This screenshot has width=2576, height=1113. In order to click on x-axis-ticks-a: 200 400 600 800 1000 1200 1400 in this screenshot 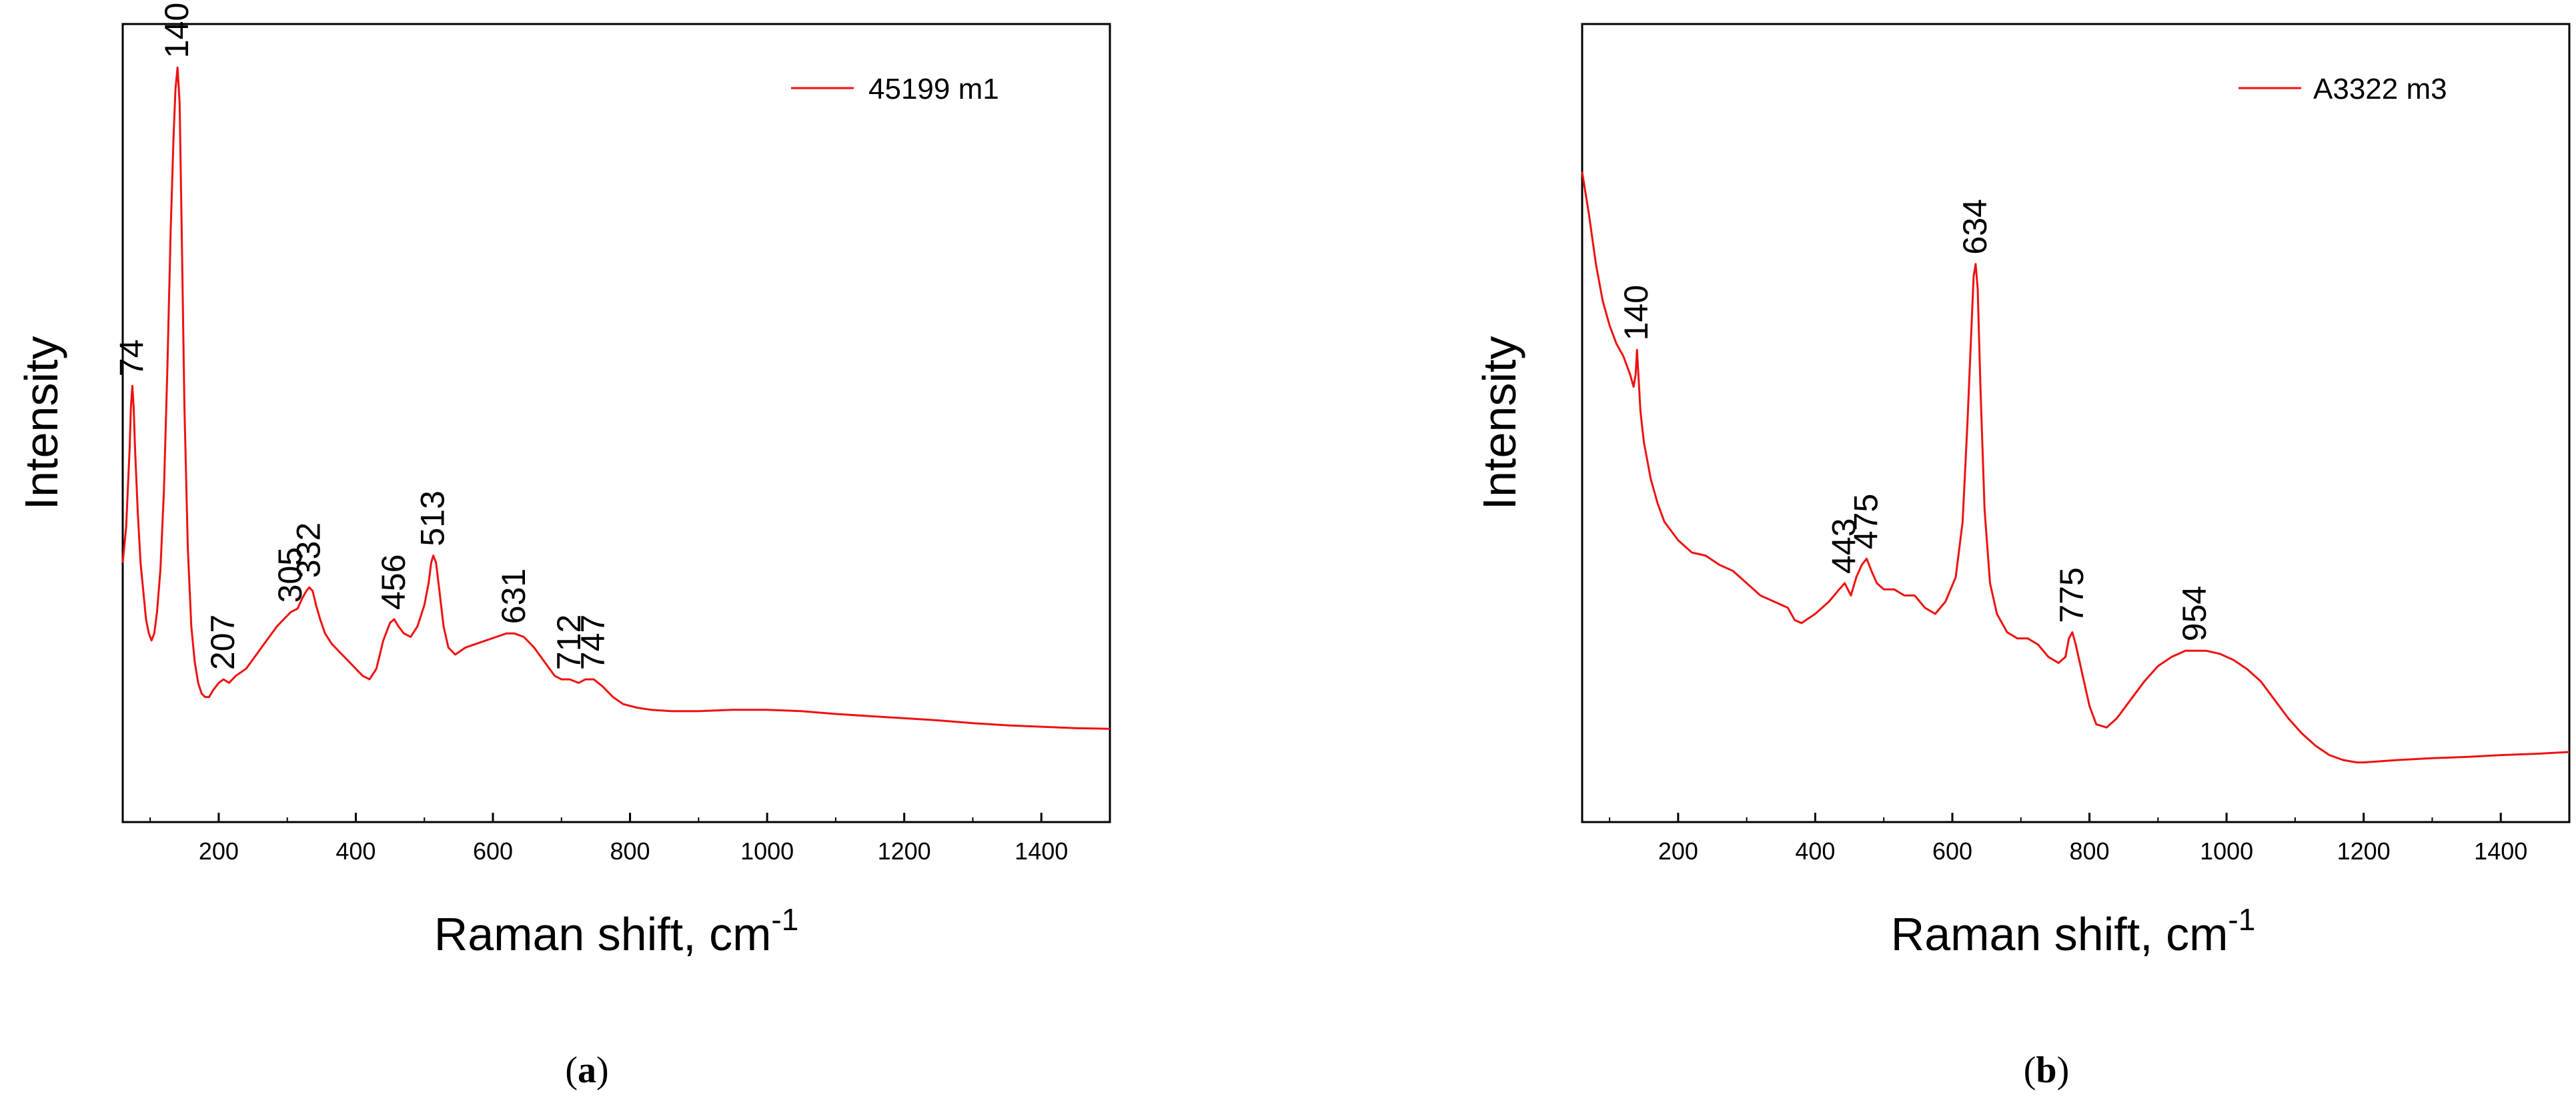, I will do `click(608, 839)`.